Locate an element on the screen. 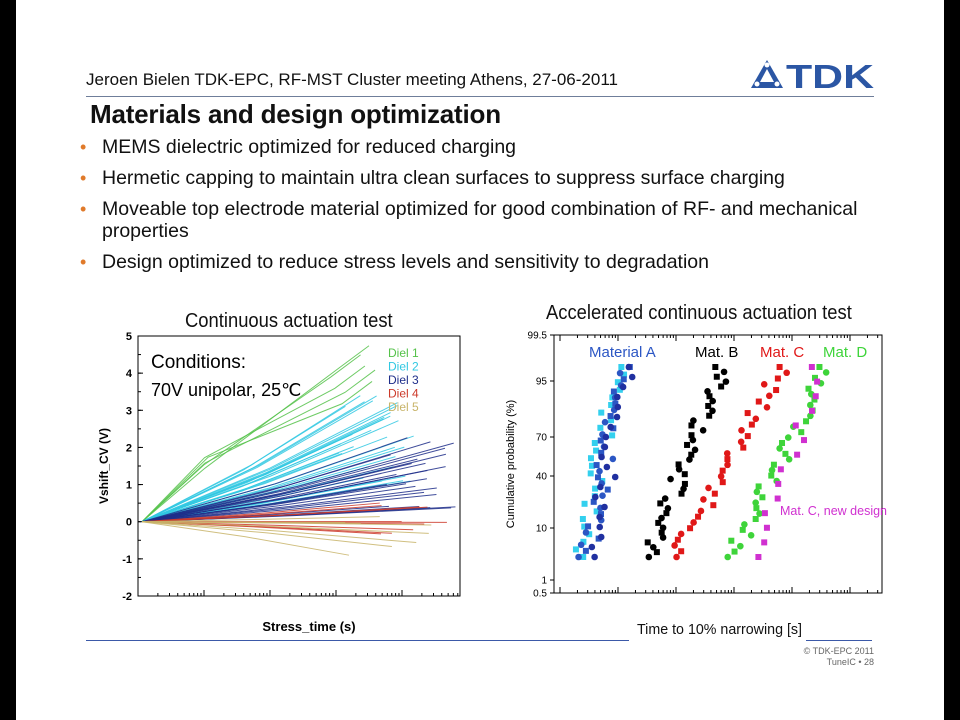 The width and height of the screenshot is (960, 720). chart1-legend-entry: Diel 5 is located at coordinates (403, 407).